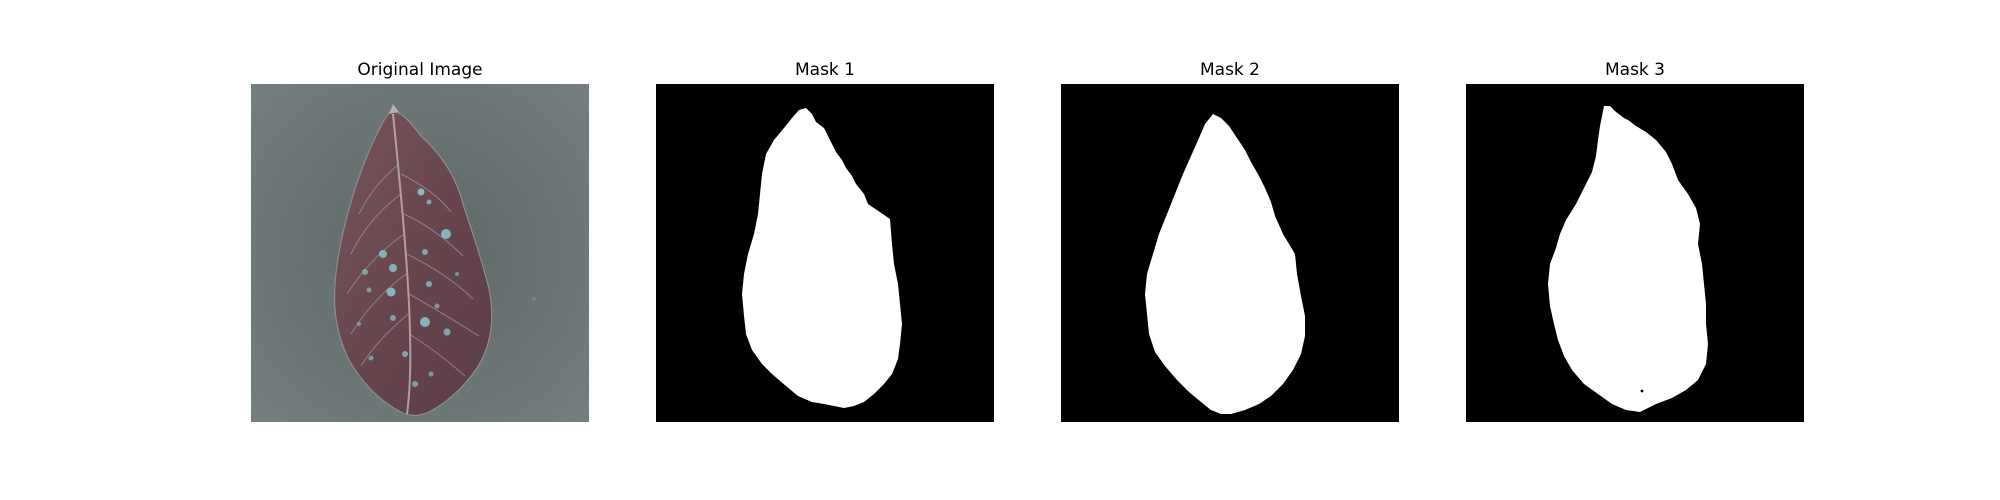  I want to click on panel-title: Original Image, so click(420, 70).